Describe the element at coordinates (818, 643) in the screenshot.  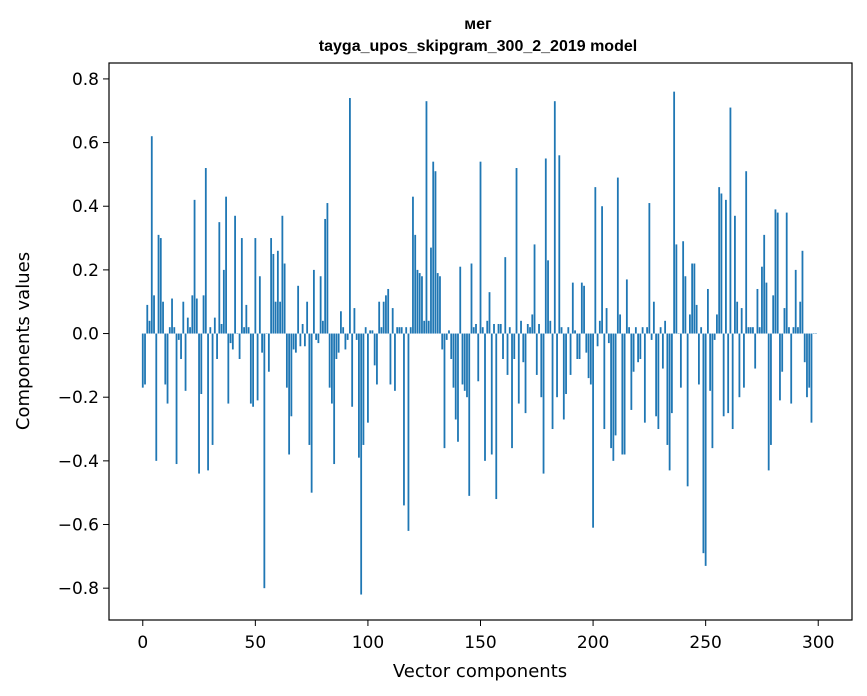
I see `x-tick-label: 300` at that location.